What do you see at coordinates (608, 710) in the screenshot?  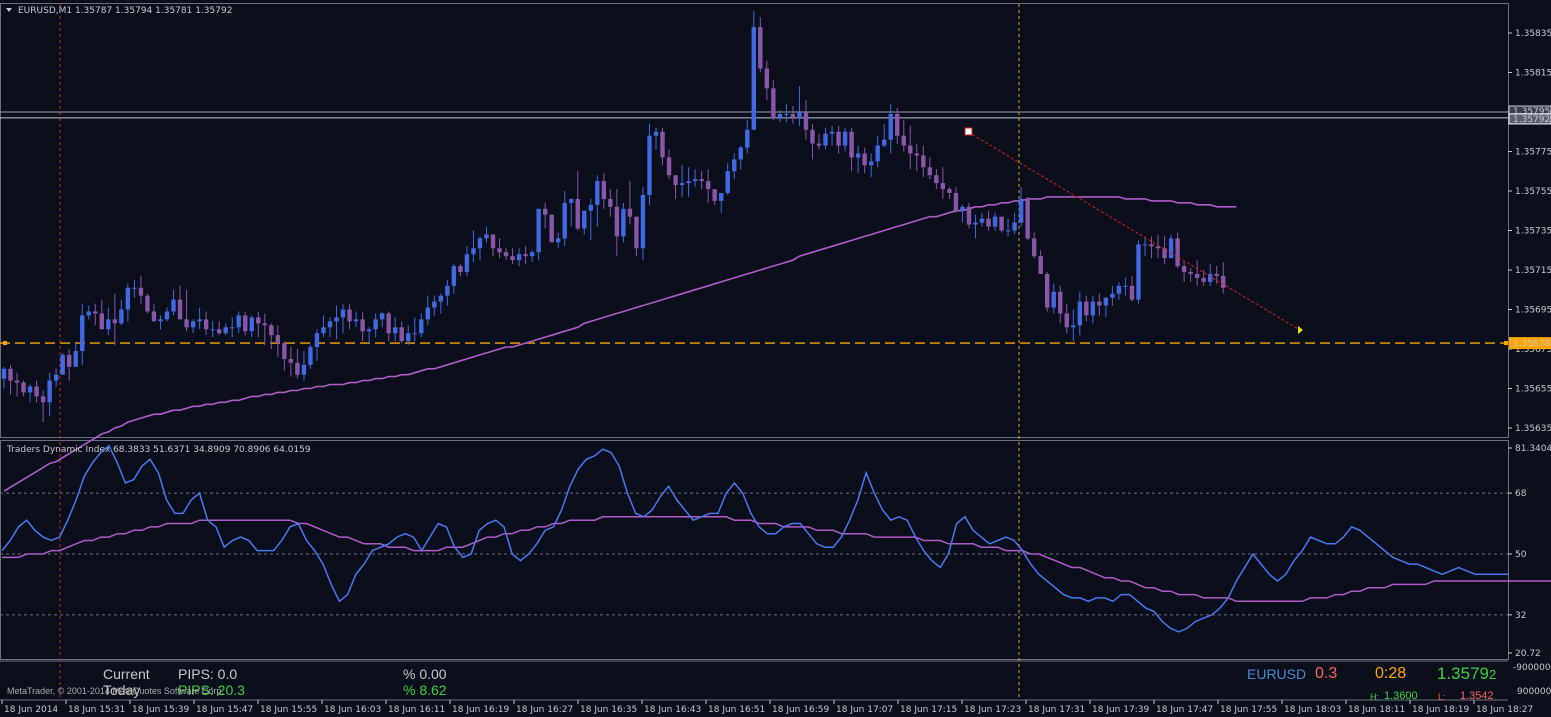 I see `time-tick-label: 18 Jun 16:35` at bounding box center [608, 710].